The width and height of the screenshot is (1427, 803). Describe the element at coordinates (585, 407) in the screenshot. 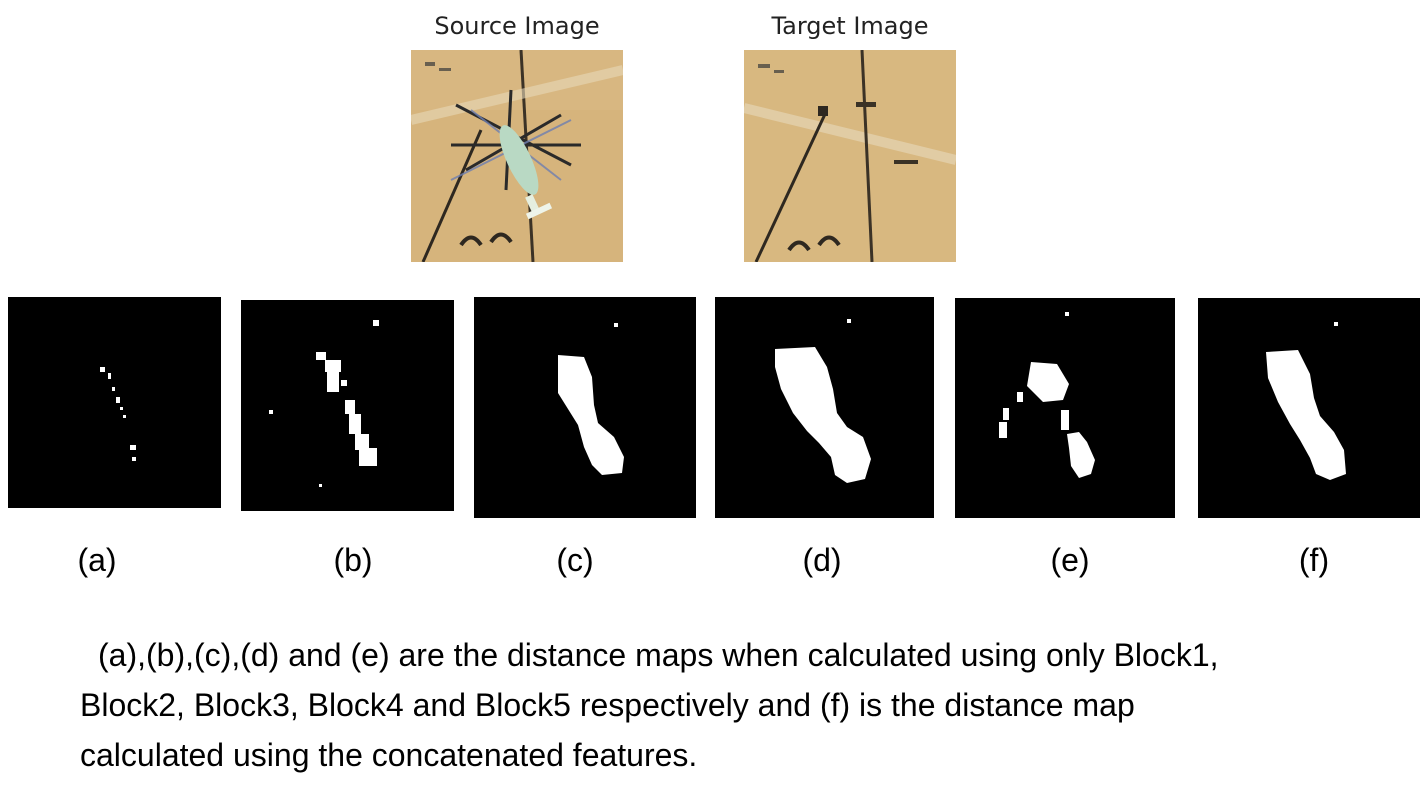

I see `distance-map-c` at that location.